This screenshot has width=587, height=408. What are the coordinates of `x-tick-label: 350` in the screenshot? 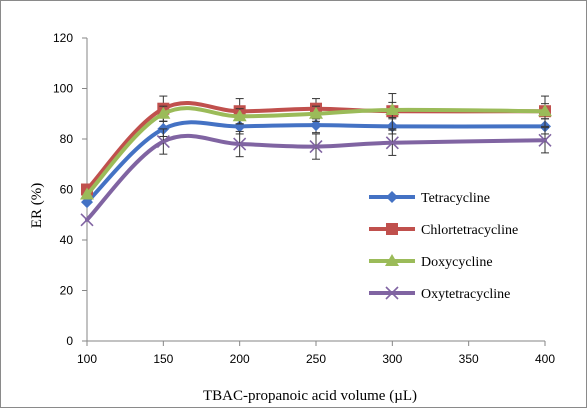 It's located at (469, 359).